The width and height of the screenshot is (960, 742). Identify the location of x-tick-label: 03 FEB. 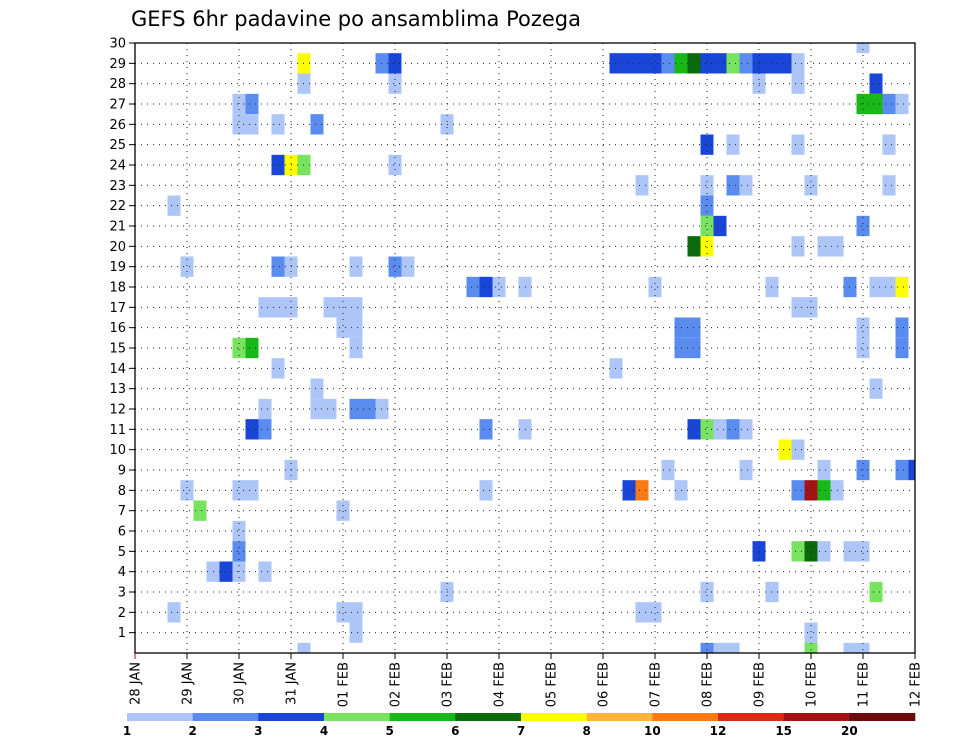
(448, 684).